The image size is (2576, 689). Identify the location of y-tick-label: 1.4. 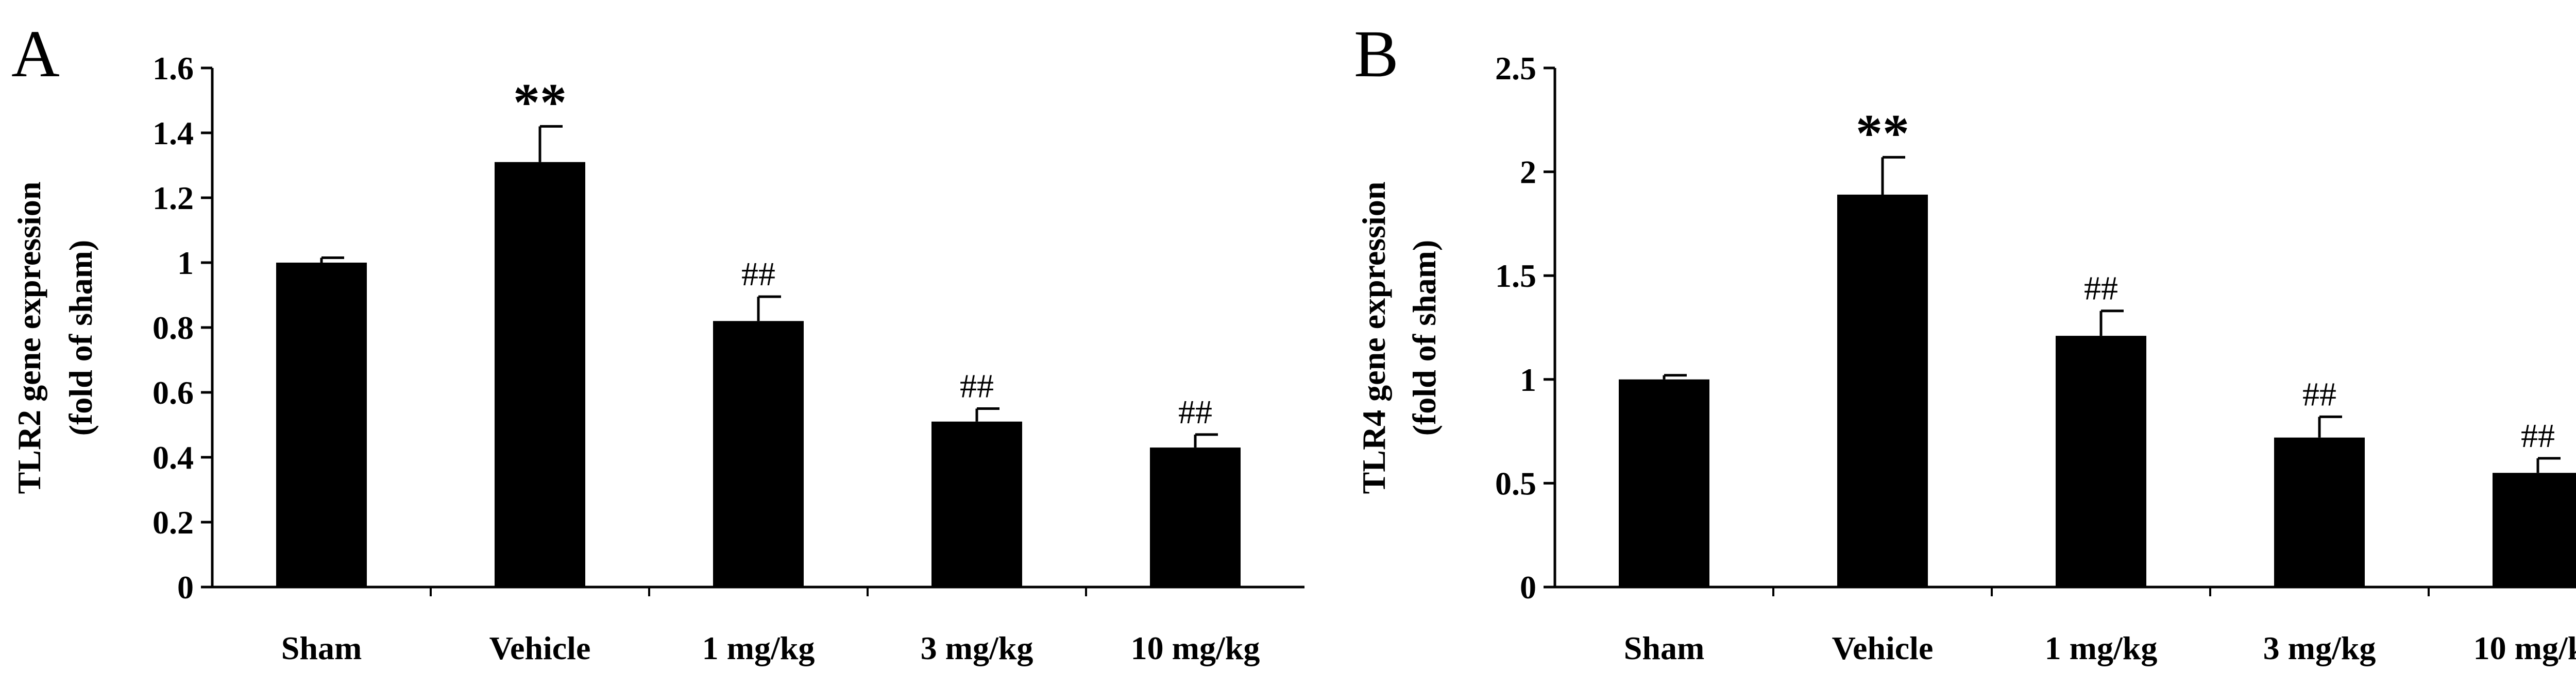
(173, 133).